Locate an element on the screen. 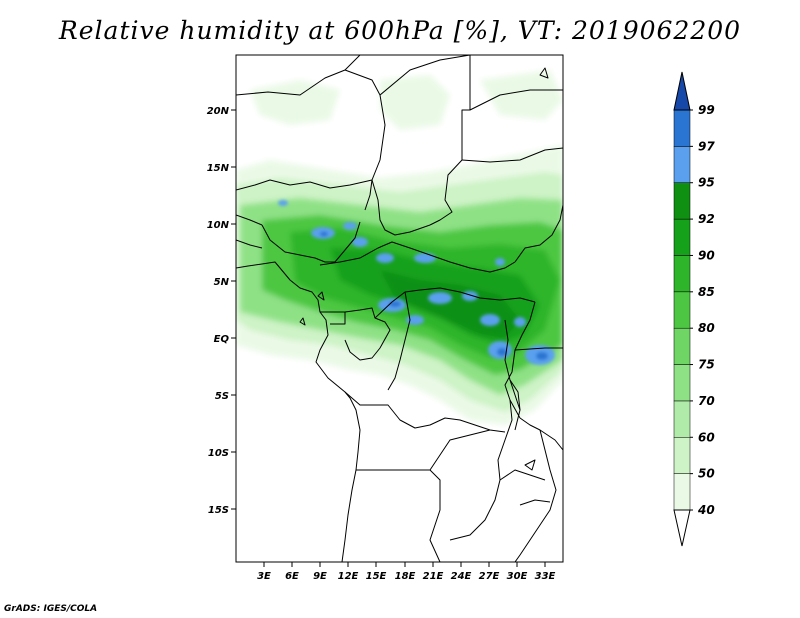  lat-axis: 20N 15N 10N 5N EQ 5S 10S 15S is located at coordinates (221, 311).